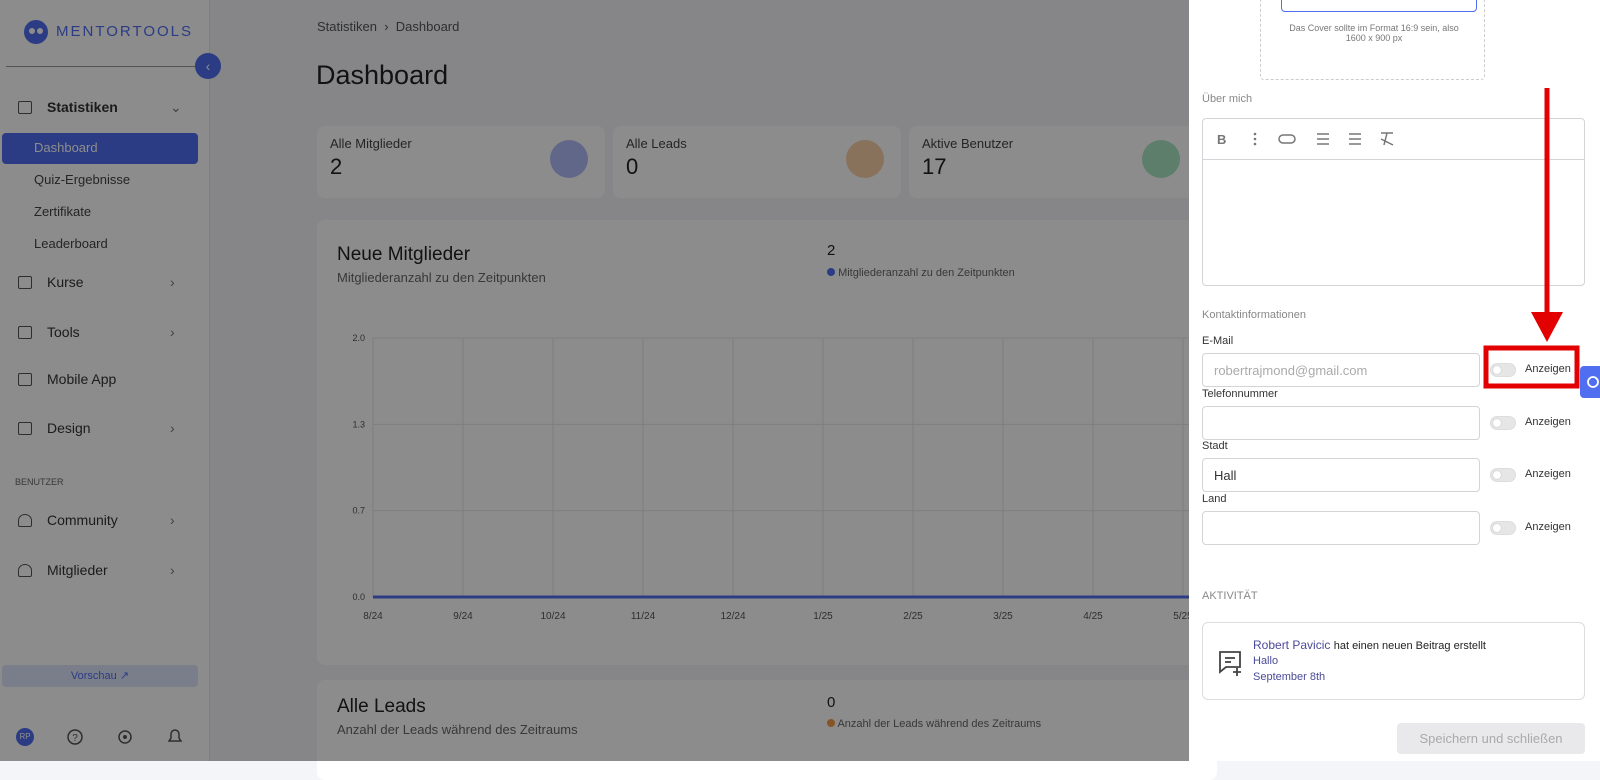 Image resolution: width=1600 pixels, height=780 pixels. What do you see at coordinates (63, 211) in the screenshot?
I see `subnav-item: Zertifikate` at bounding box center [63, 211].